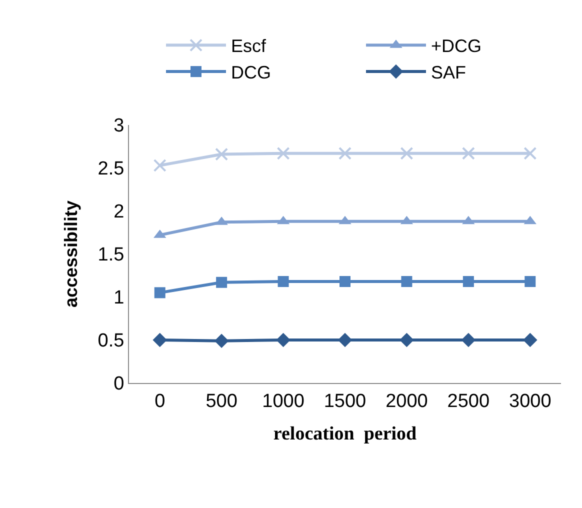 The height and width of the screenshot is (508, 582). What do you see at coordinates (160, 401) in the screenshot?
I see `x-tick-label: 0` at bounding box center [160, 401].